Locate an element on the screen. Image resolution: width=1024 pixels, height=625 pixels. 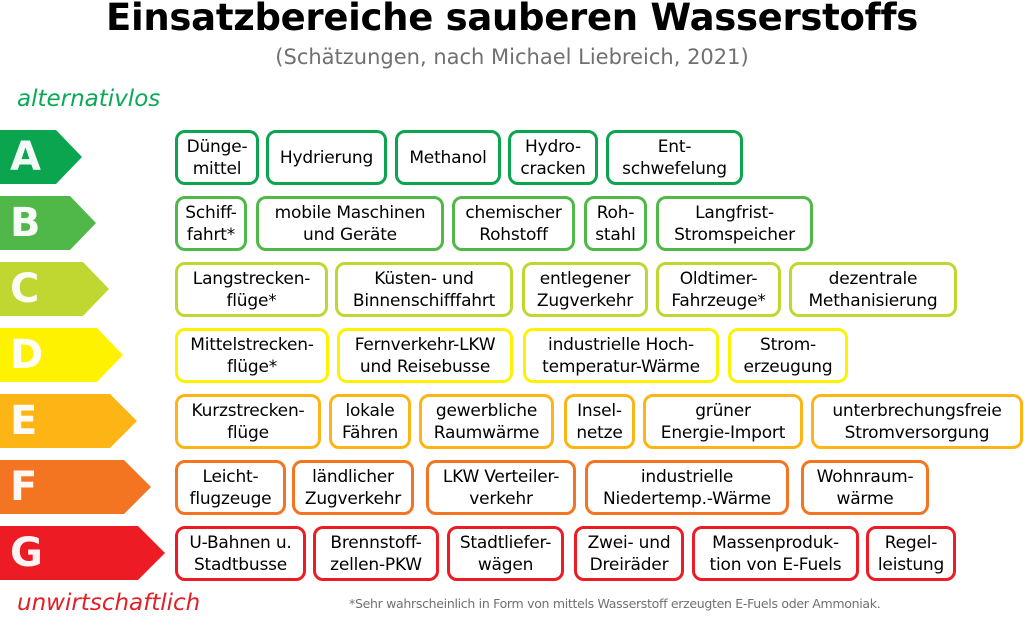
usecase-box: Insel- netze is located at coordinates (599, 421).